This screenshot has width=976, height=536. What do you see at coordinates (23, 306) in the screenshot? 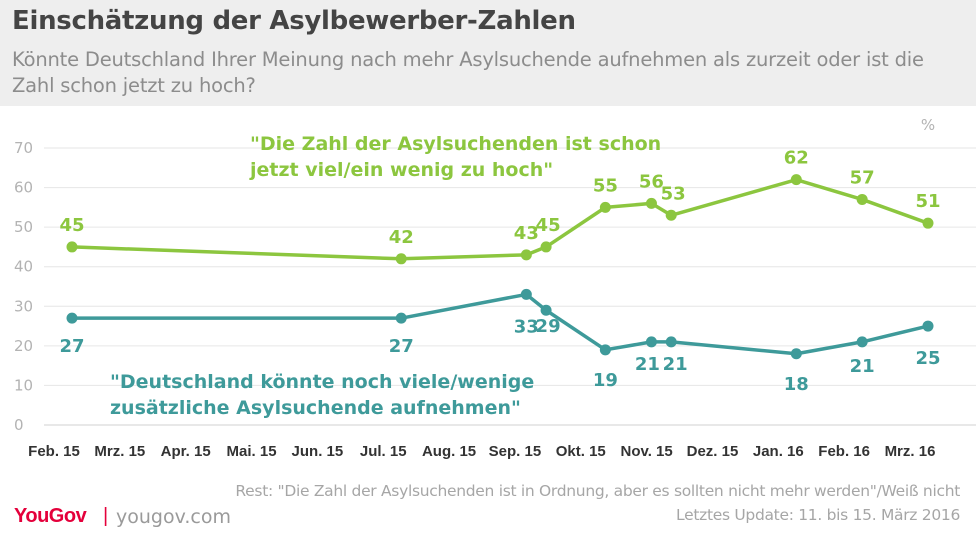
I see `y-tick-label: 30` at bounding box center [23, 306].